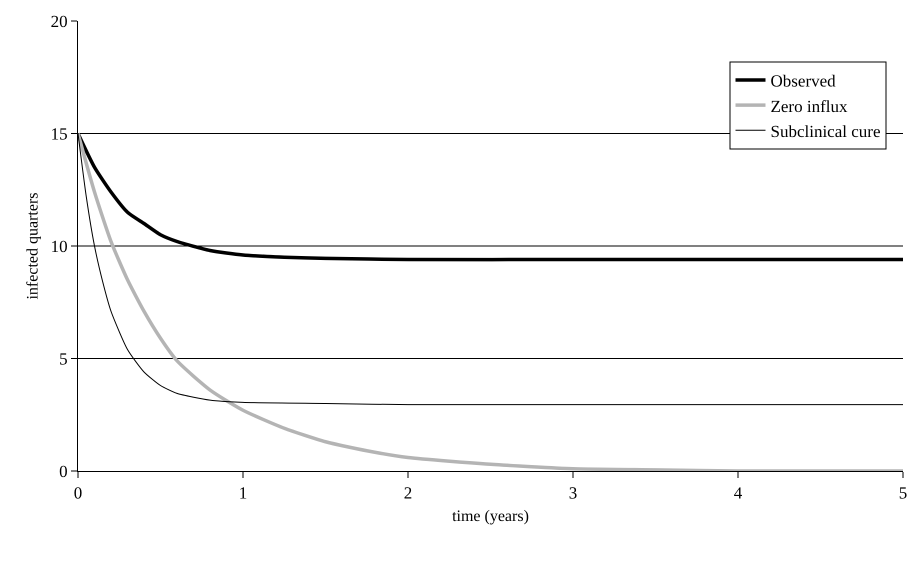  Describe the element at coordinates (78, 492) in the screenshot. I see `x-tick-label: 0` at that location.